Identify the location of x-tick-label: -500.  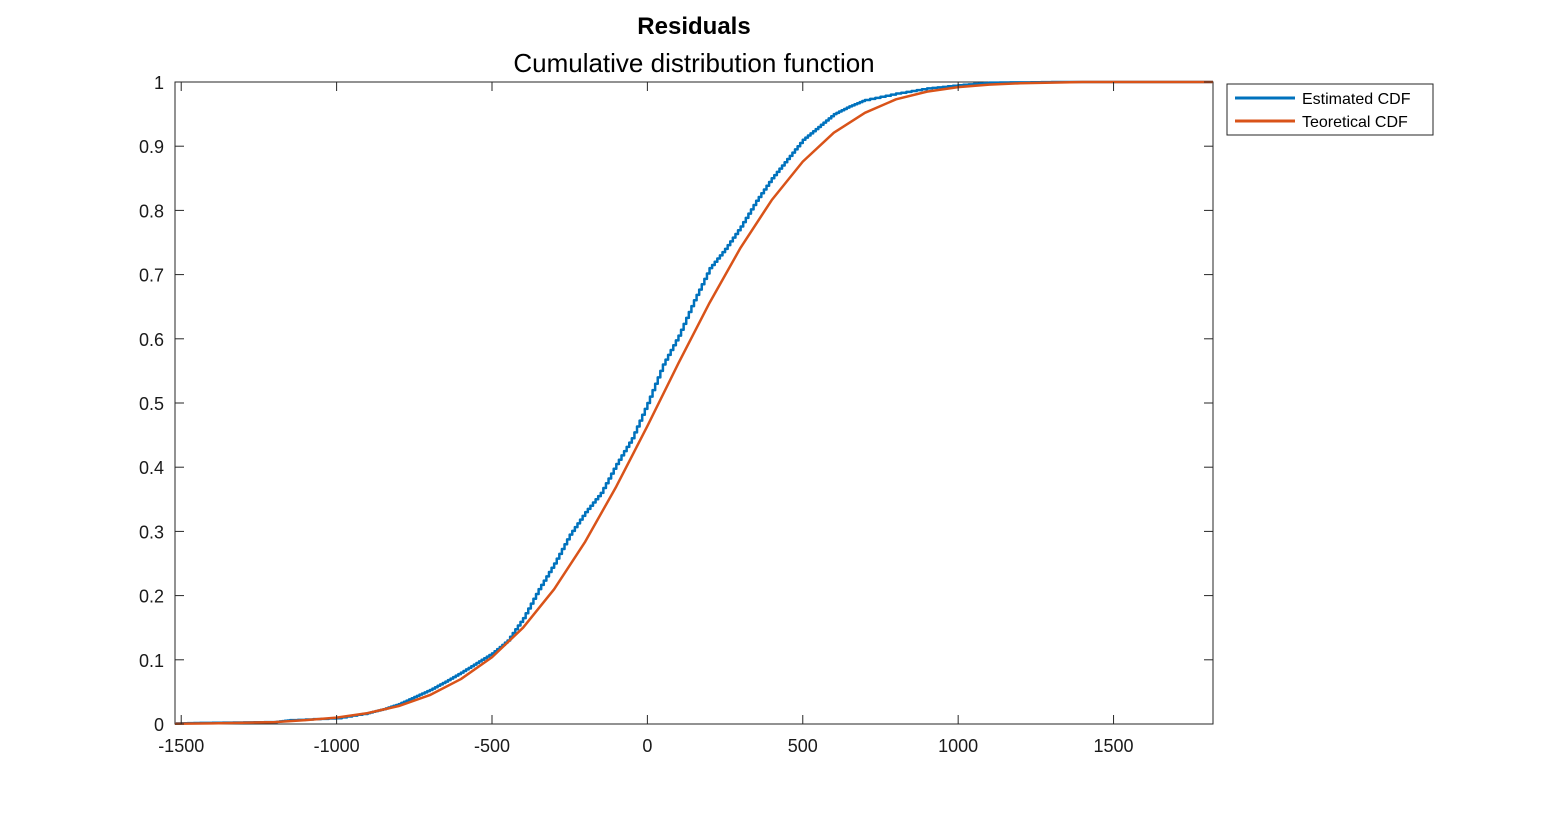
(492, 746).